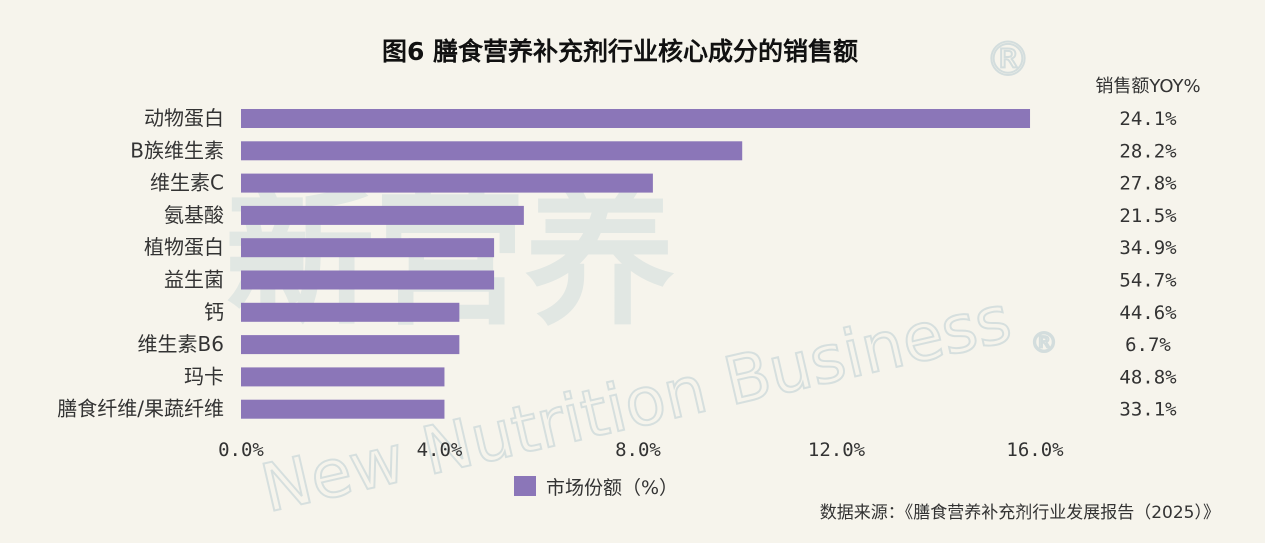  I want to click on chart-title: 图6 膳食营养补充剂行业核心成分的销售额, so click(620, 51).